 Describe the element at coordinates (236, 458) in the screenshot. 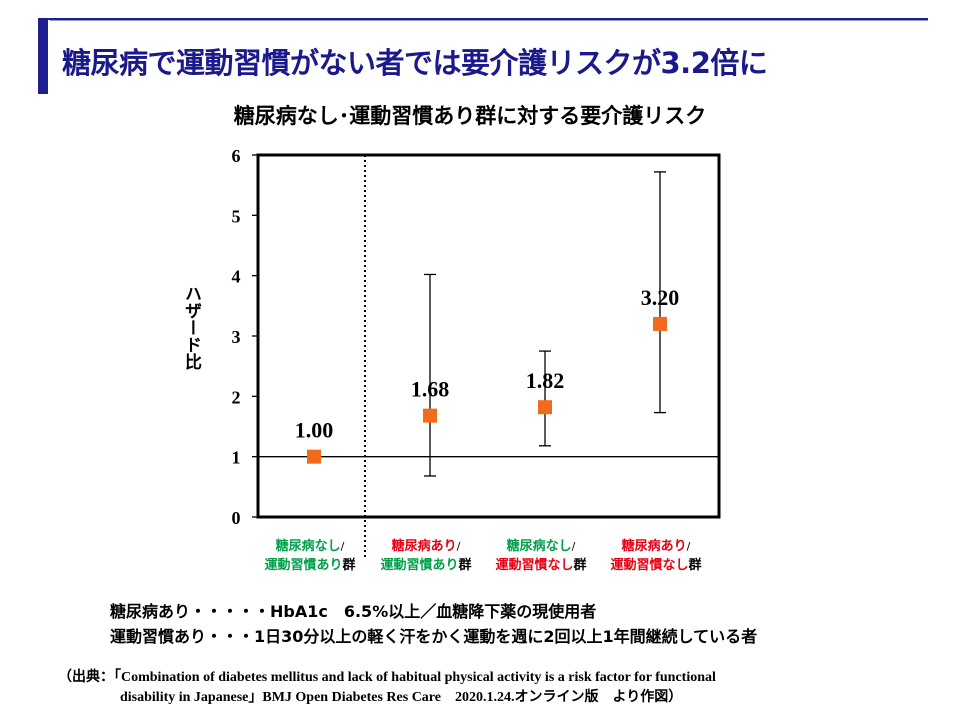

I see `y-tick-label: 1` at that location.